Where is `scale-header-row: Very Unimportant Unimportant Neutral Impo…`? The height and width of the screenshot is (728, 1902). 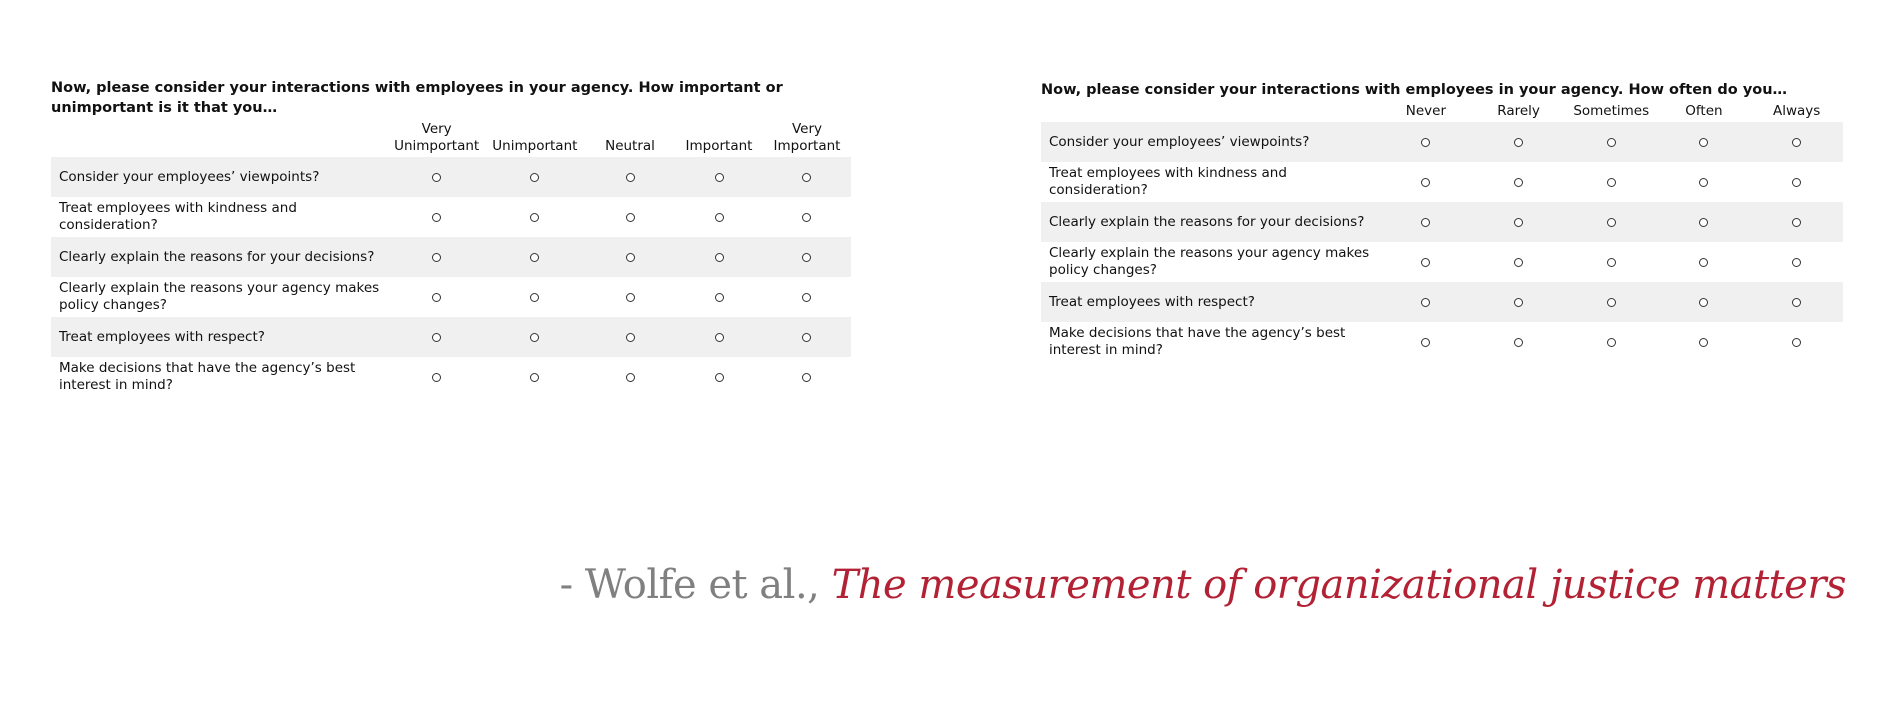 scale-header-row: Very Unimportant Unimportant Neutral Impo… is located at coordinates (451, 139).